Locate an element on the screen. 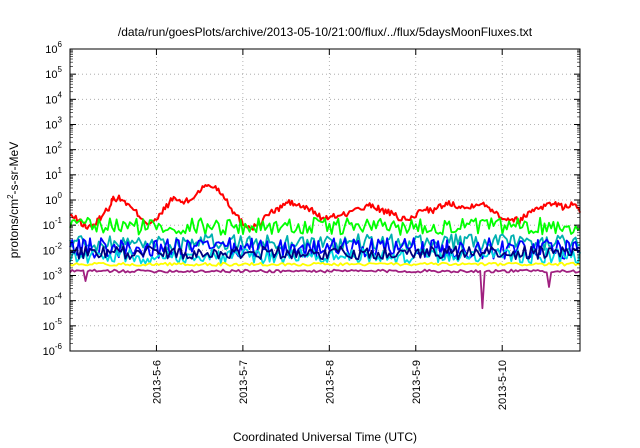  y-tick-label: 10⁻⁴ is located at coordinates (53, 300).